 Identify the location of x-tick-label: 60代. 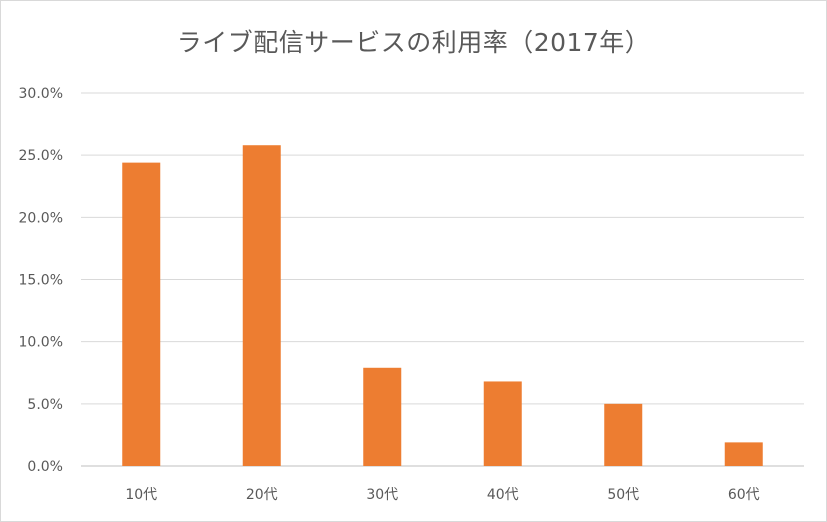
(744, 495).